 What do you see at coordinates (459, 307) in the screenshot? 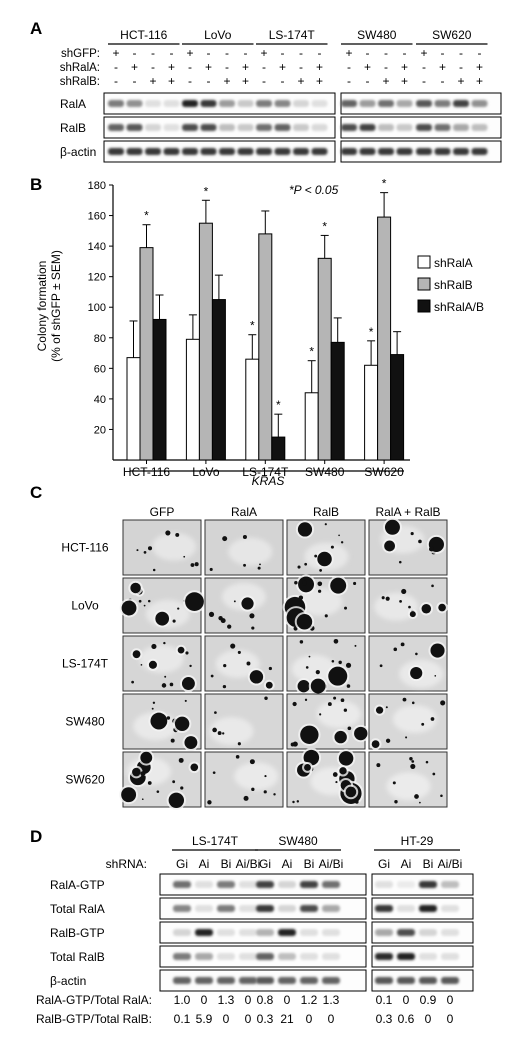
I see `legend-label: shRalA/B` at bounding box center [459, 307].